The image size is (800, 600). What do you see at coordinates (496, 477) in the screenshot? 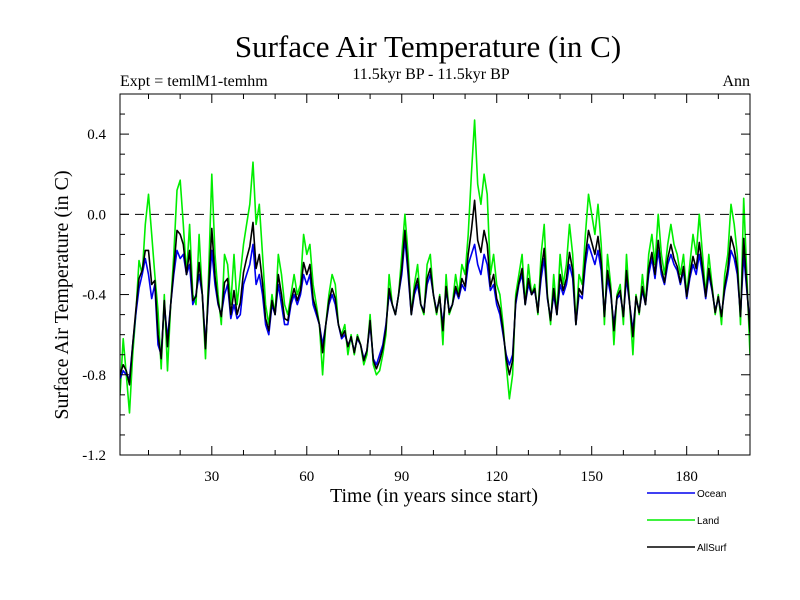
I see `x-tick-label: 120` at bounding box center [496, 477].